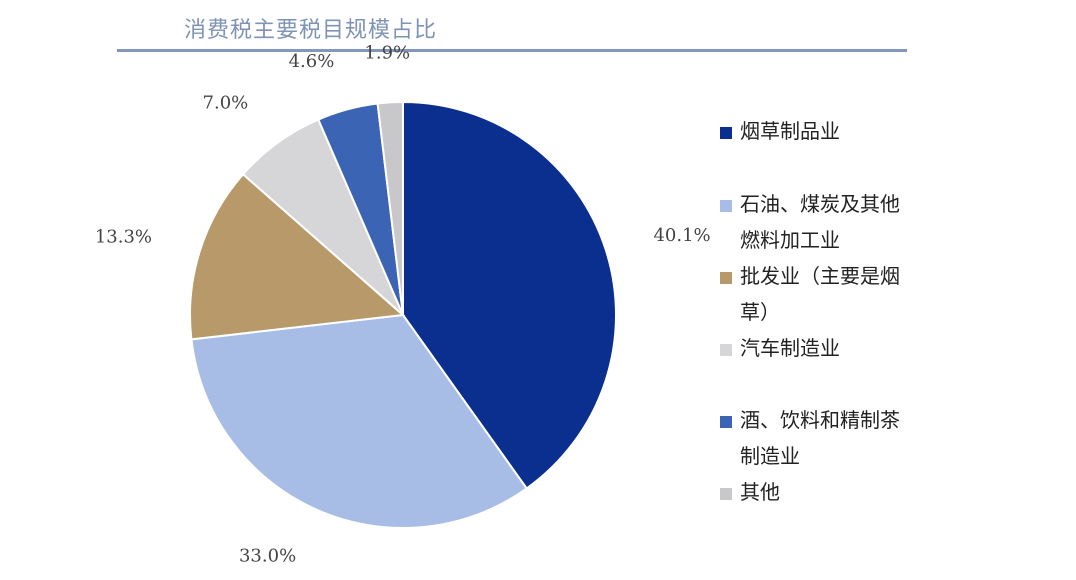 This screenshot has height=580, width=1076. What do you see at coordinates (123, 236) in the screenshot?
I see `slice-value-label: 13.3%` at bounding box center [123, 236].